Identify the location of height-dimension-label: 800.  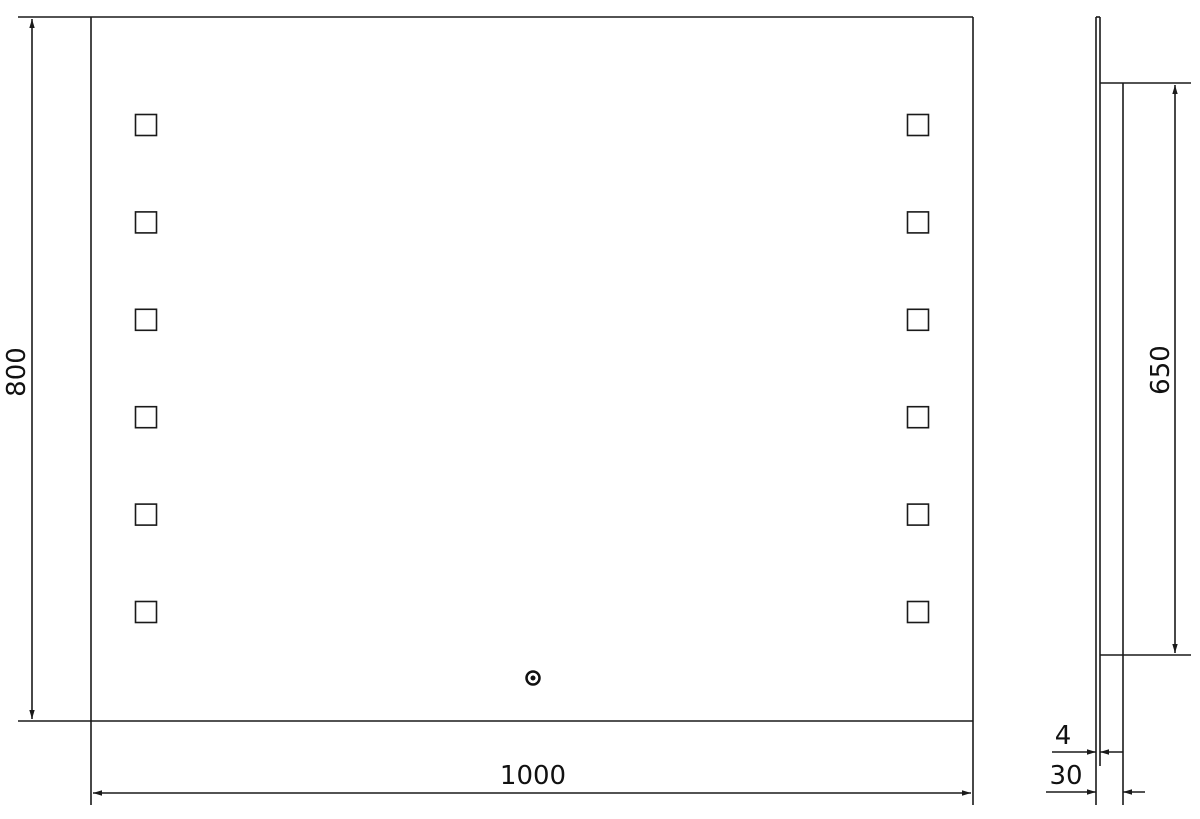
(17, 372).